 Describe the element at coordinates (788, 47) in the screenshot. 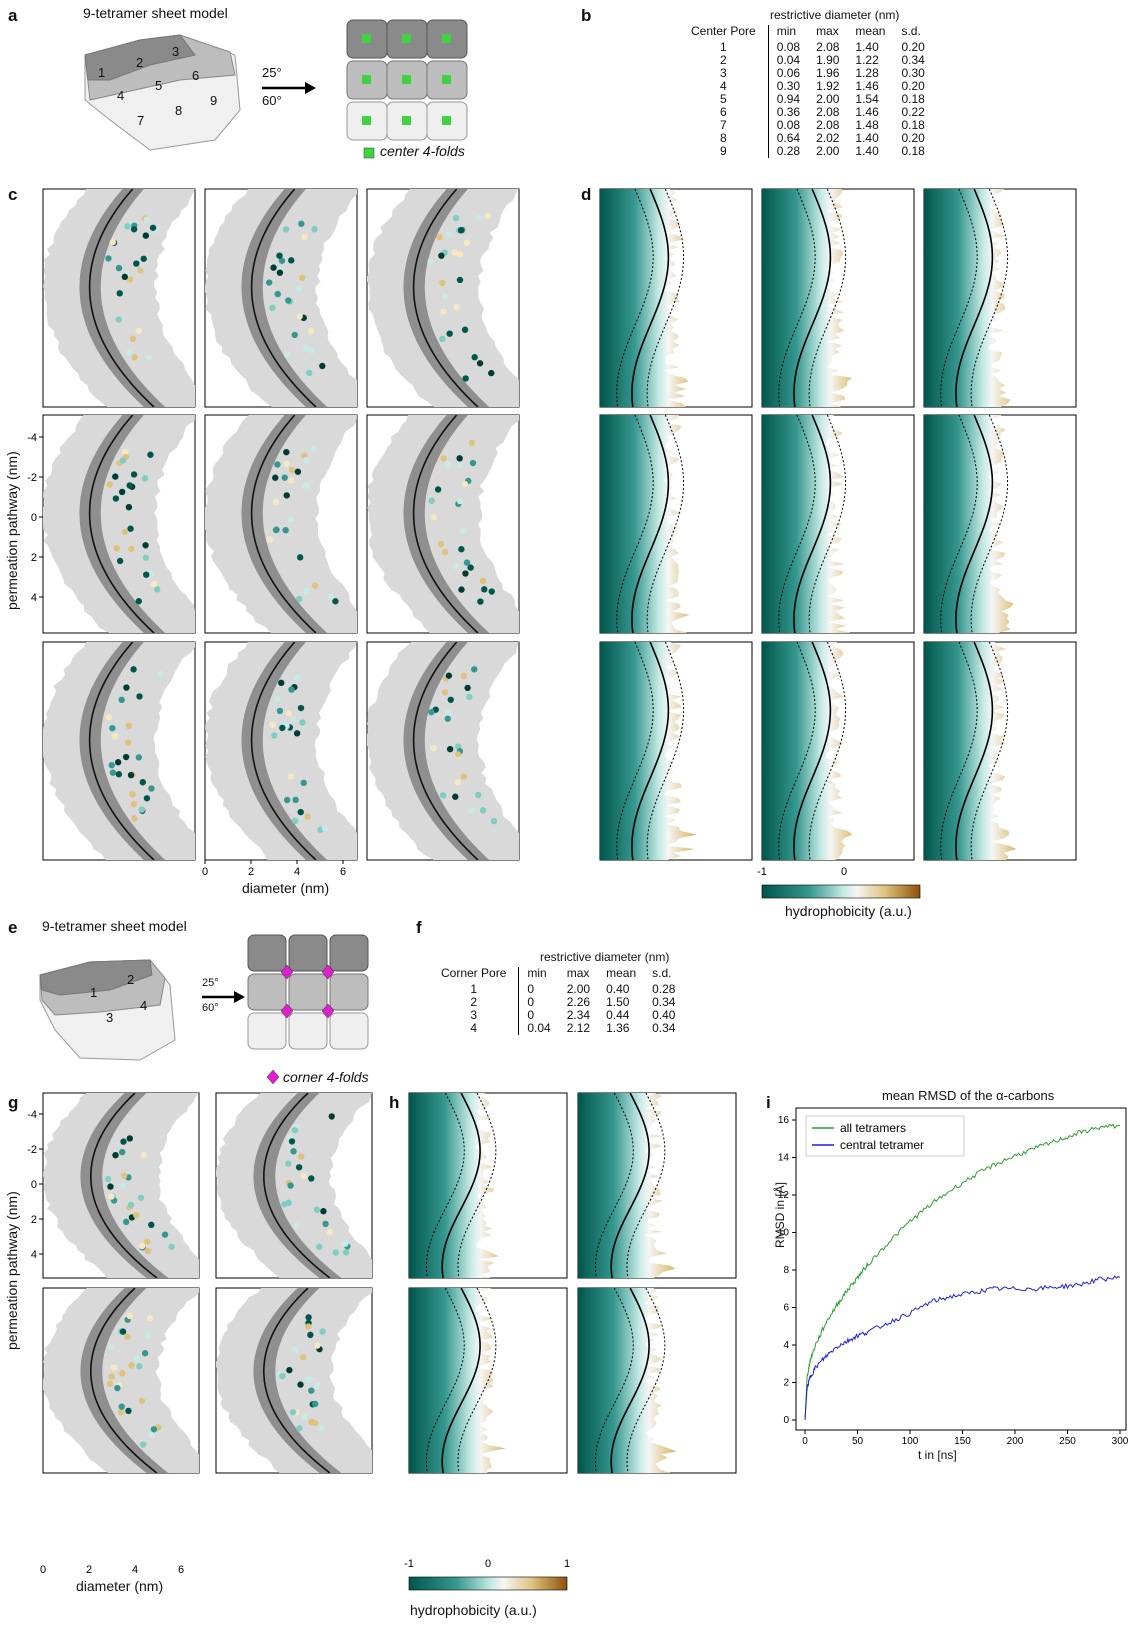

I see `table-cell: 0.08` at that location.